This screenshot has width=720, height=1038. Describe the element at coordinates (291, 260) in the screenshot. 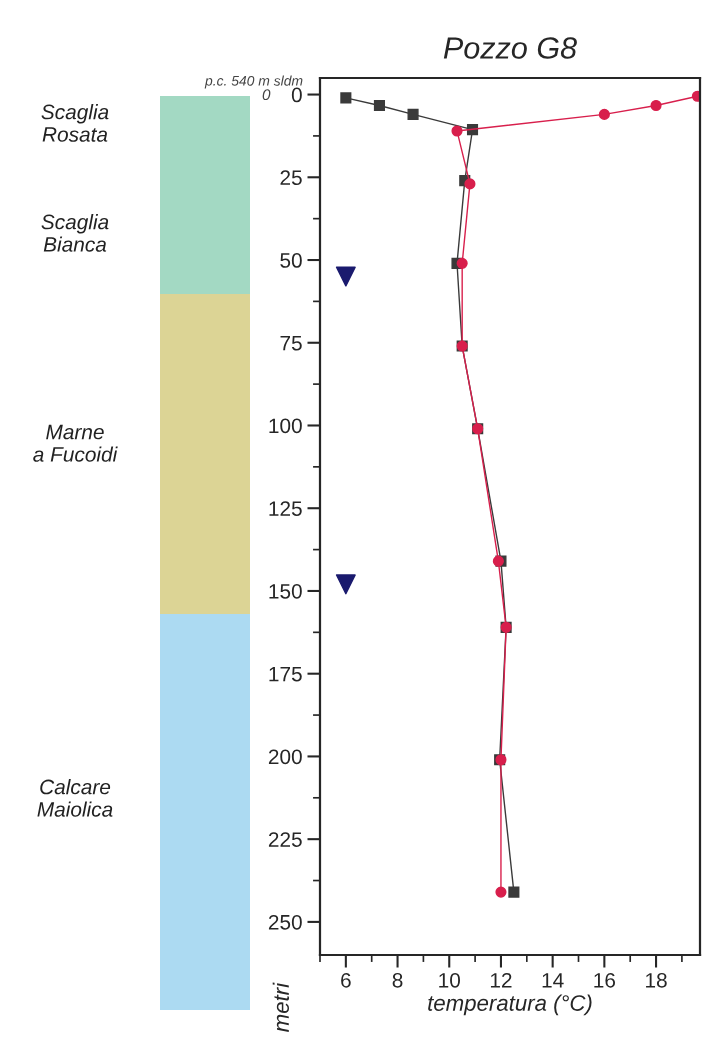

I see `y-tick-label: 50` at that location.